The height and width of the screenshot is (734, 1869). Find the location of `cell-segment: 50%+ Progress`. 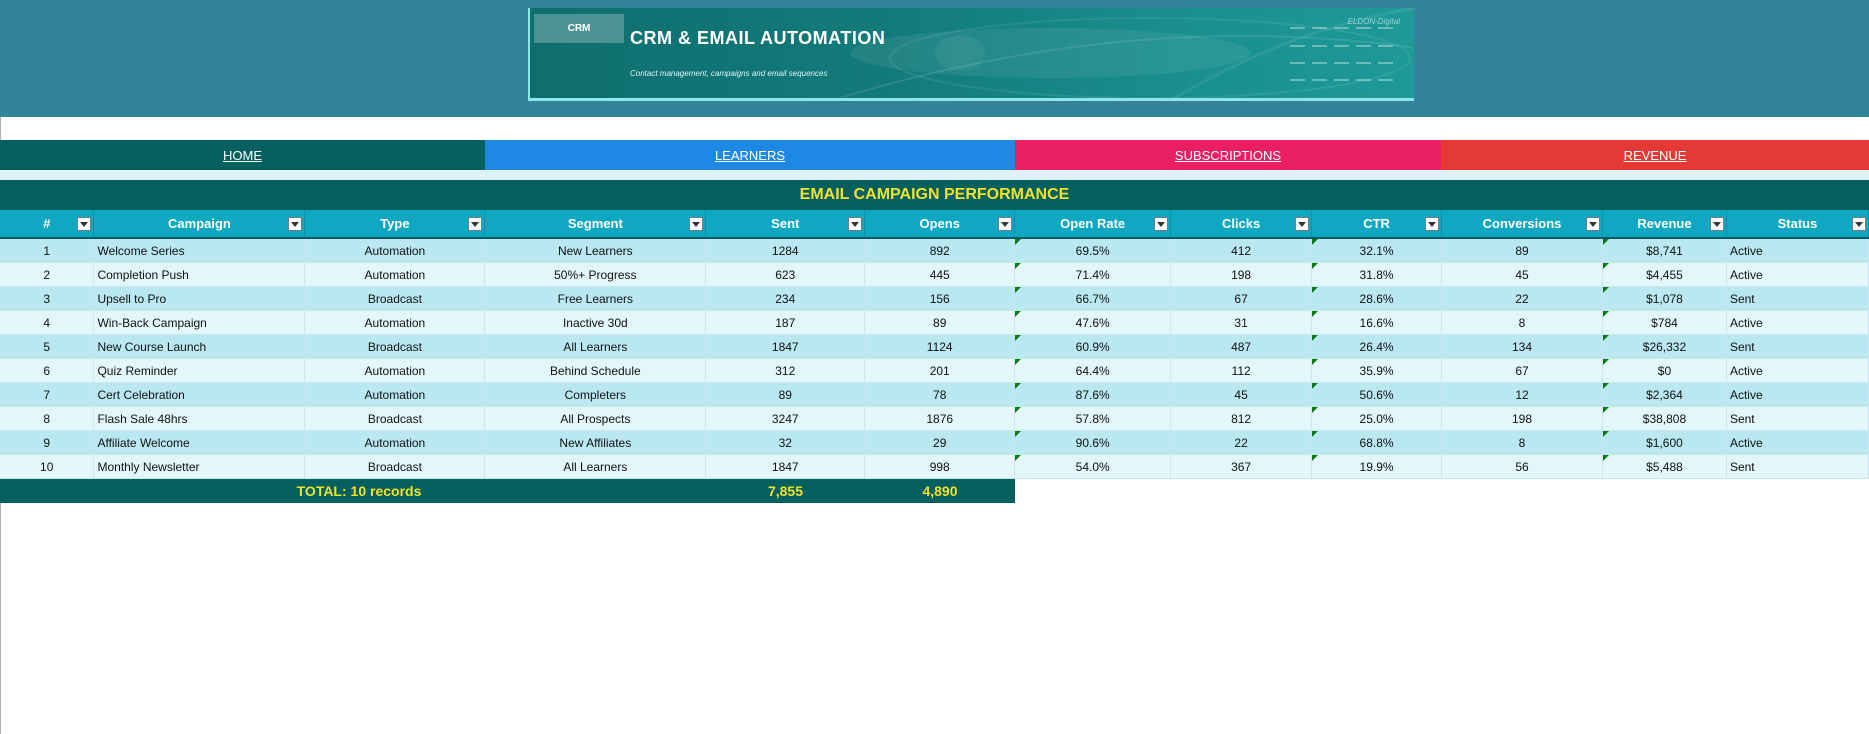

cell-segment: 50%+ Progress is located at coordinates (595, 274).